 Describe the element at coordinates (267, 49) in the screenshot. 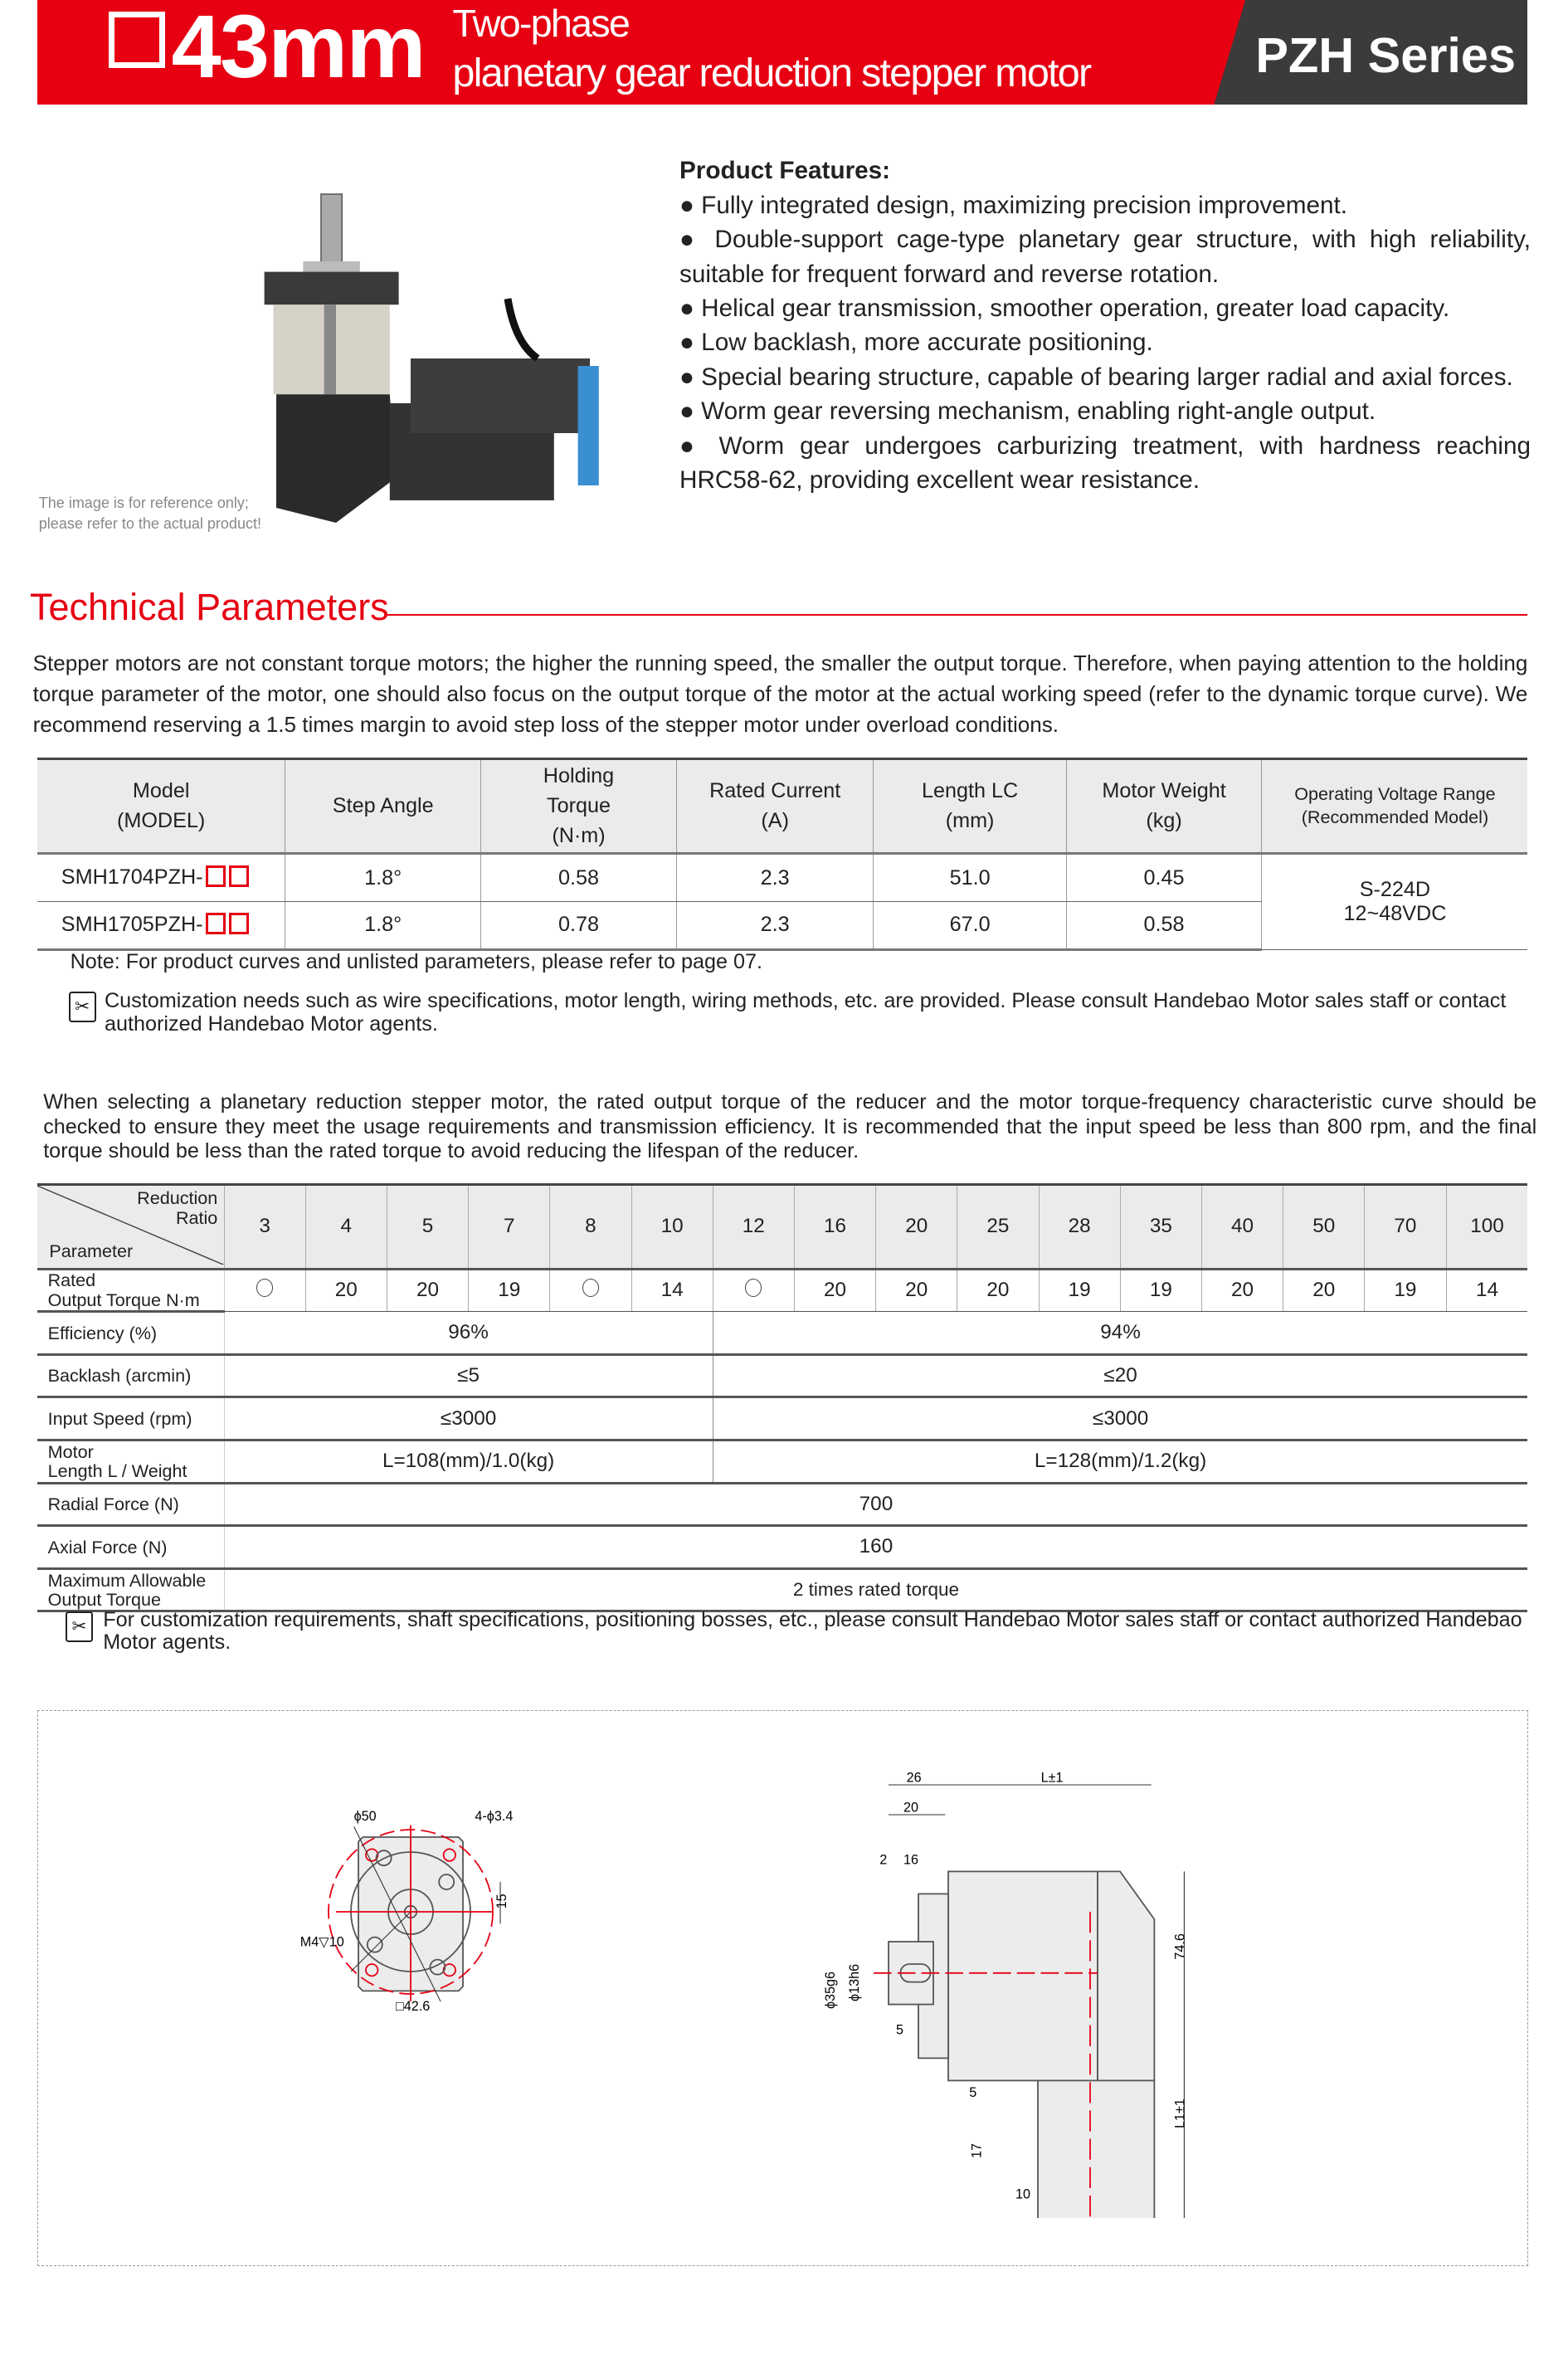

I see `size-title: 43mm` at that location.